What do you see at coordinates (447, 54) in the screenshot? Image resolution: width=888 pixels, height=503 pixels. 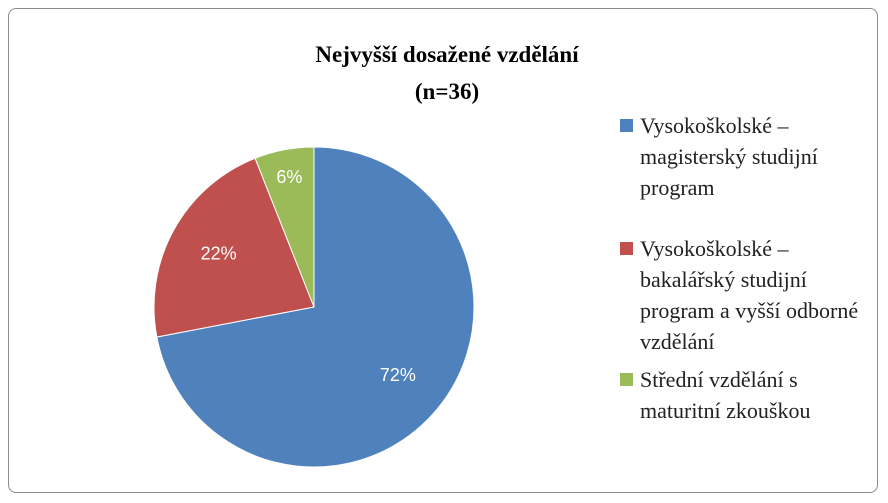 I see `chart-title: Nejvyšší dosažené vzdělání` at bounding box center [447, 54].